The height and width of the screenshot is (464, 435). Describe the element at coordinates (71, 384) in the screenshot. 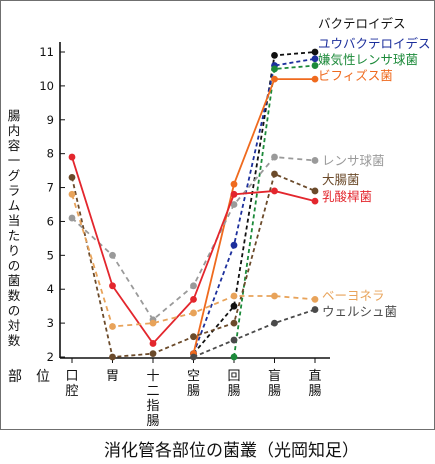

I see `x-tick-label: 口腔` at that location.